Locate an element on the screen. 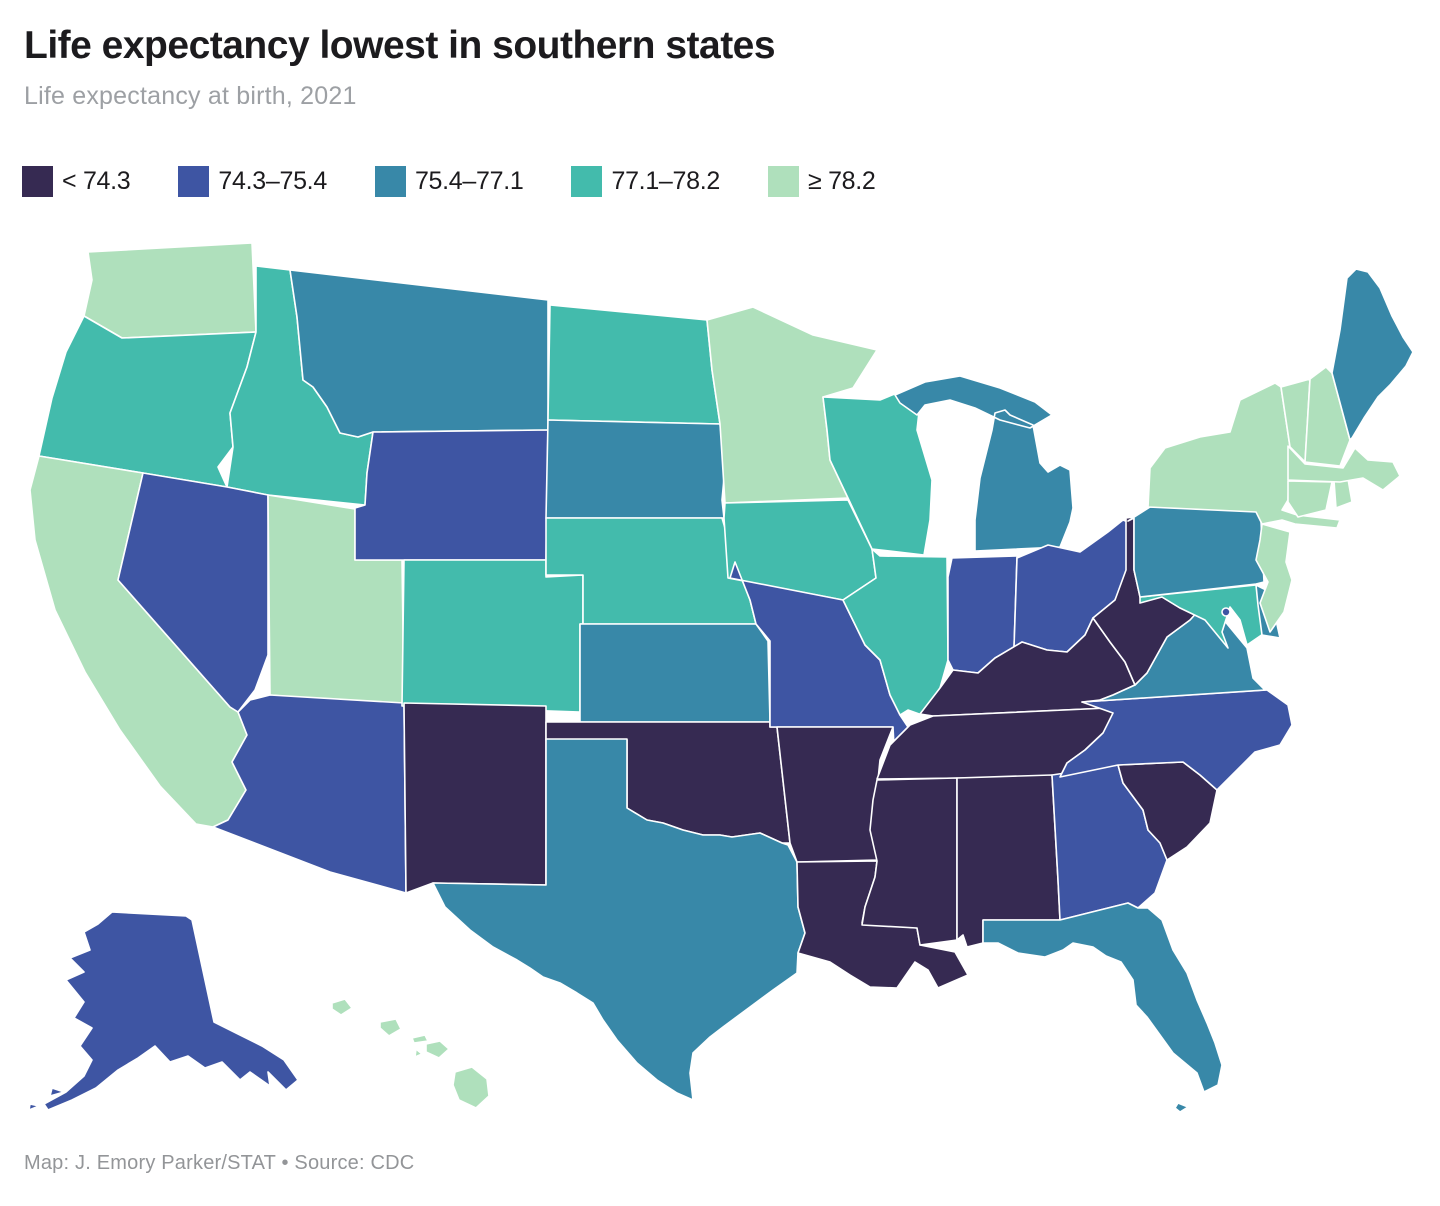 This screenshot has height=1206, width=1440. legend-item-4: ≥ 78.2 is located at coordinates (822, 181).